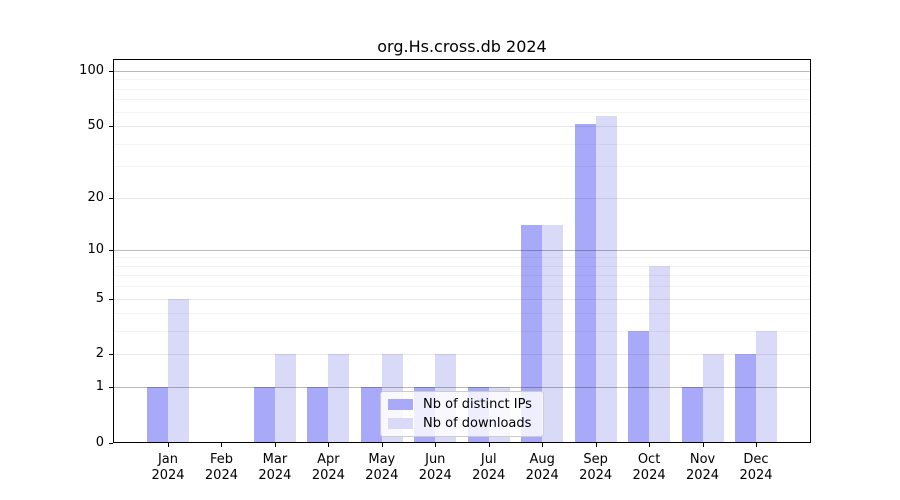  I want to click on x-tick-label-jul: Jul 2024, so click(489, 467).